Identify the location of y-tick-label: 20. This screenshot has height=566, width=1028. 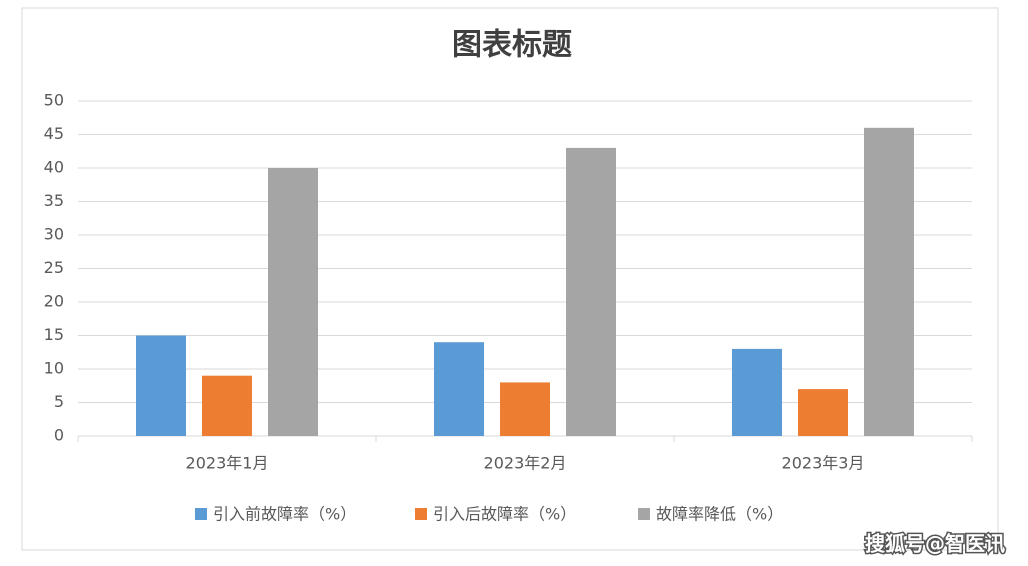
(54, 301).